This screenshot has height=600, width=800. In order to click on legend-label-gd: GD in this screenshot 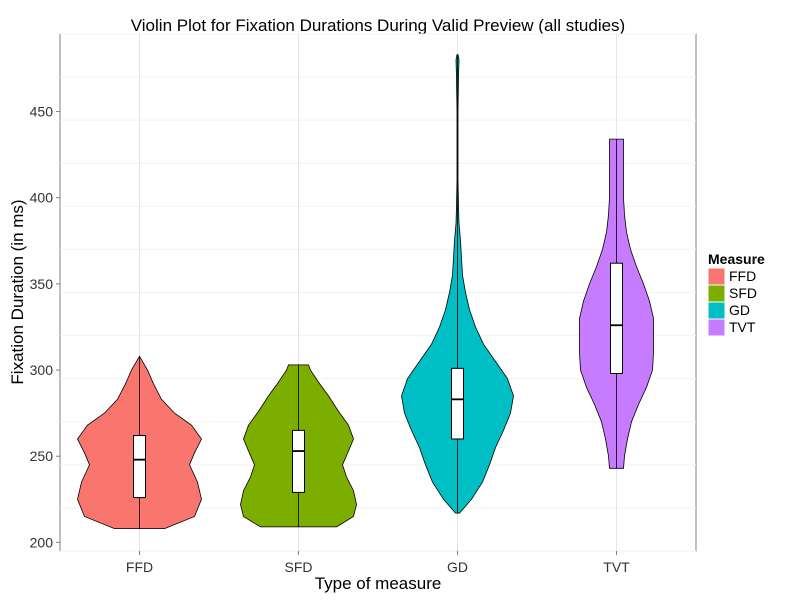, I will do `click(739, 310)`.